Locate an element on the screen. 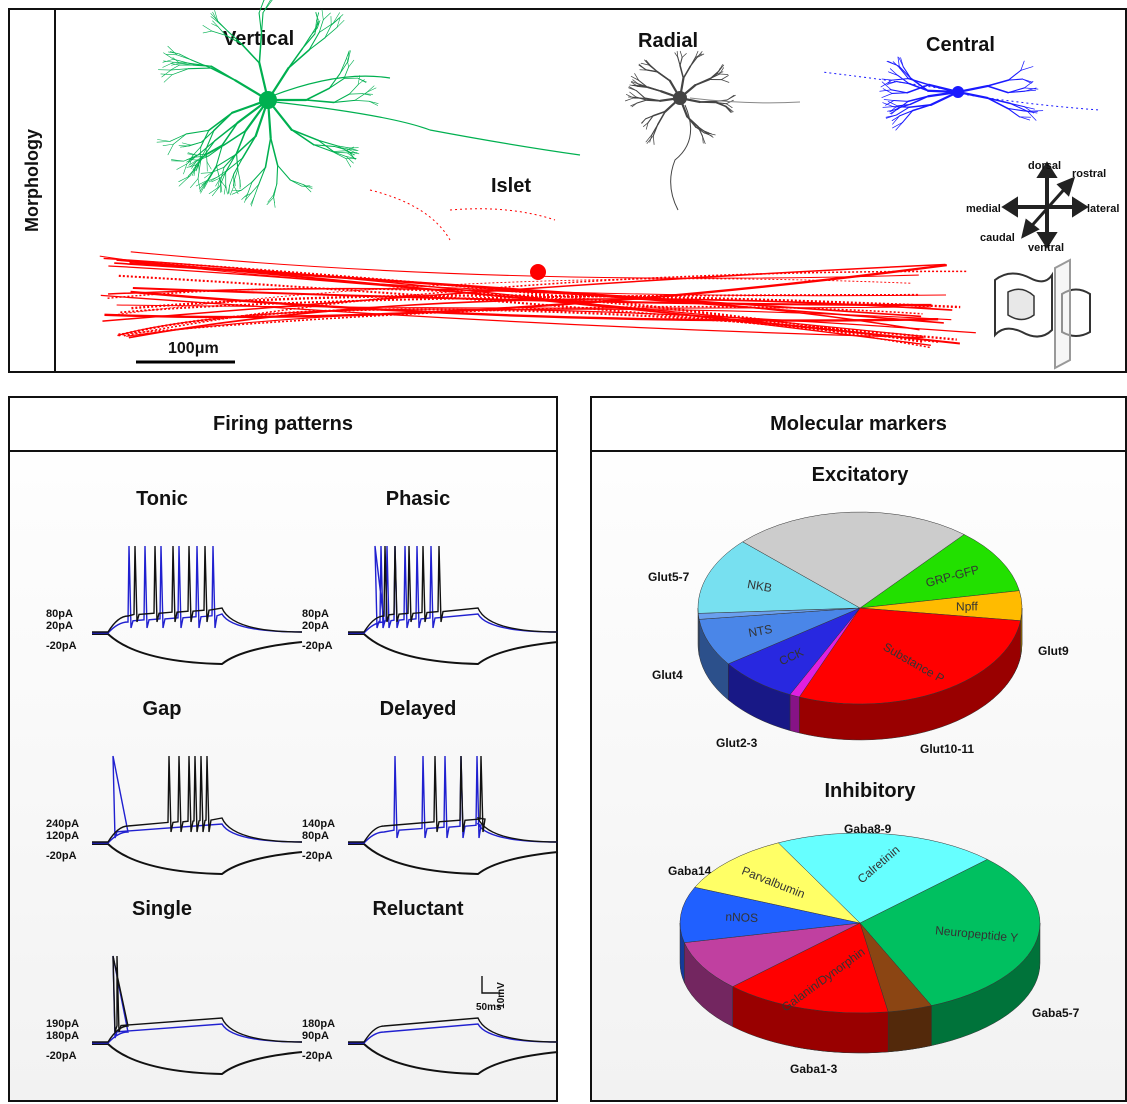 This screenshot has height=1104, width=1127. compass-rostral-label: rostral is located at coordinates (1089, 174).